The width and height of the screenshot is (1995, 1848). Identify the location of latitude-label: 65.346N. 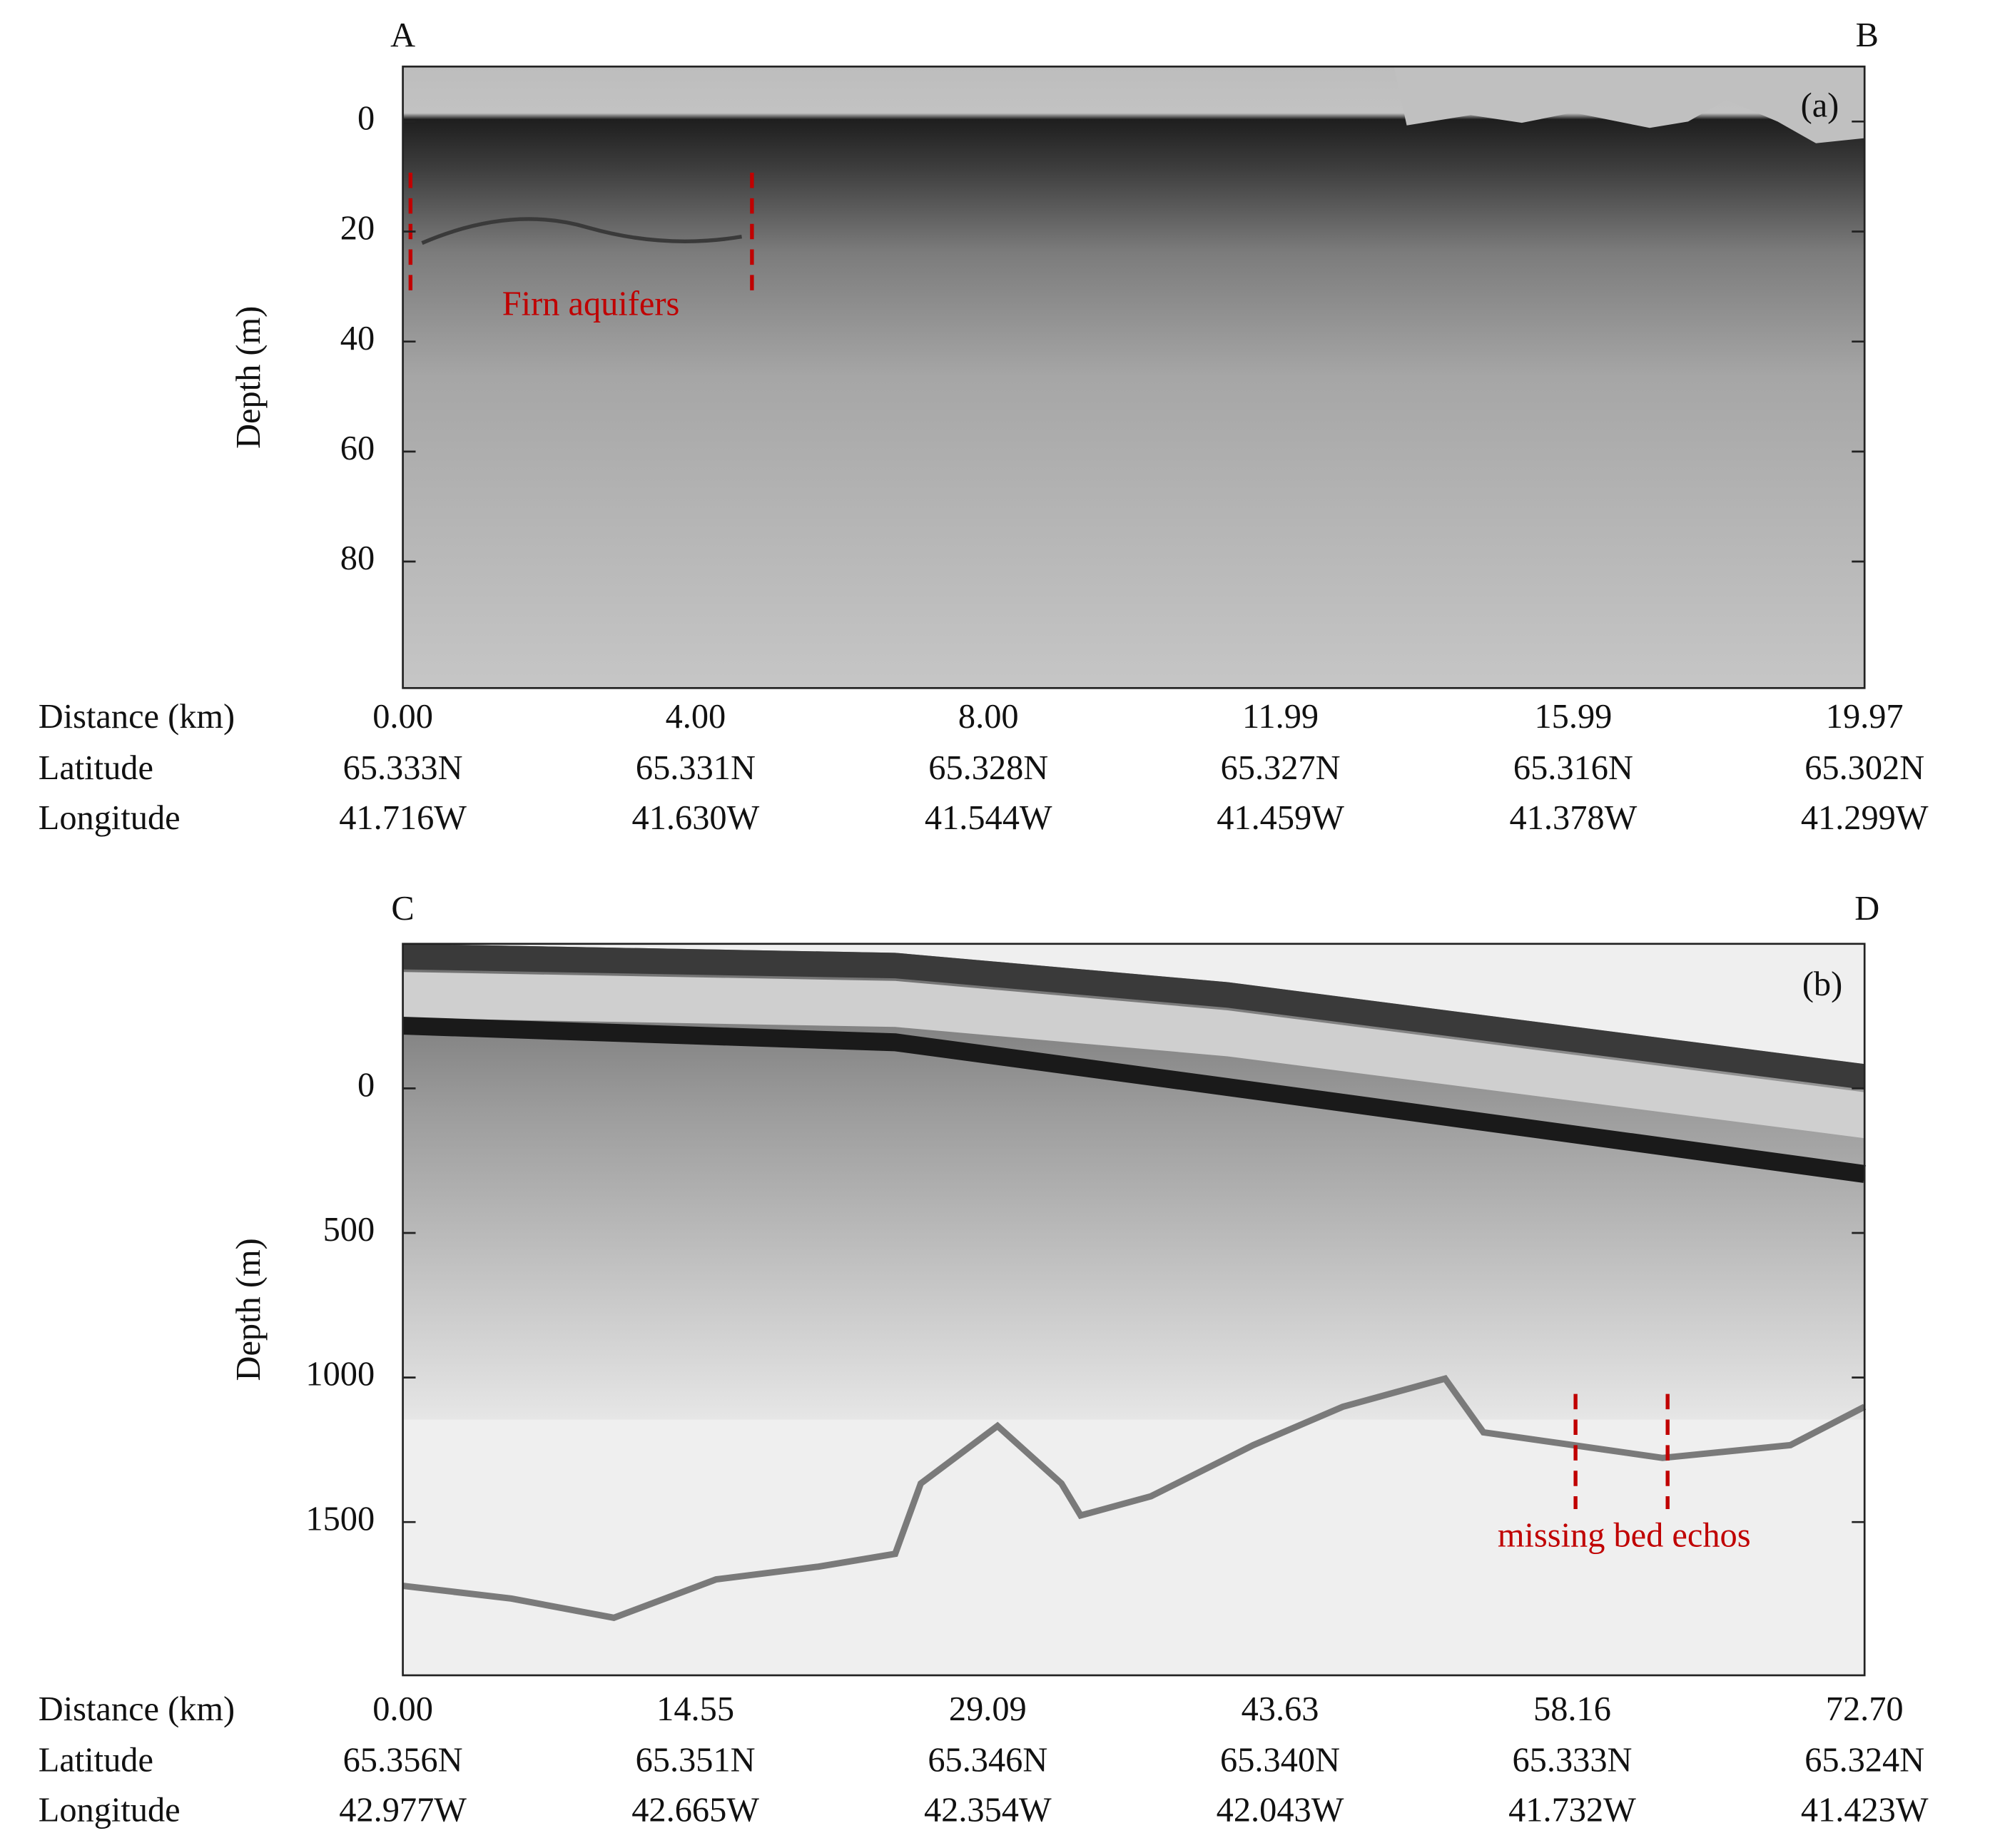
(987, 1761).